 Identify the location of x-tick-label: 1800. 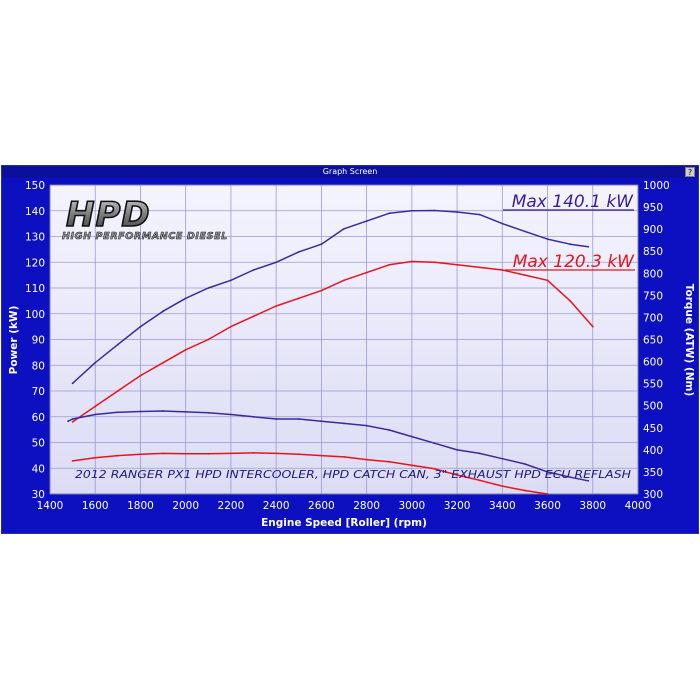
(140, 506).